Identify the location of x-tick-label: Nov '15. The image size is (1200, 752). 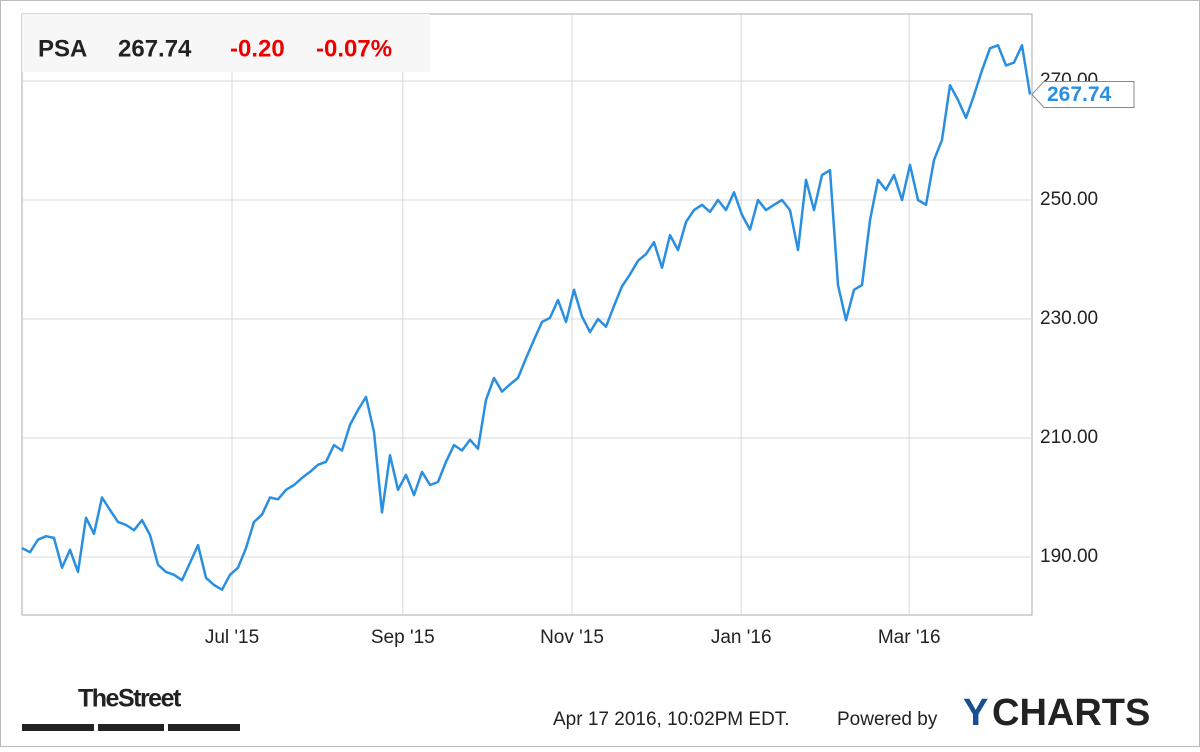
(572, 637).